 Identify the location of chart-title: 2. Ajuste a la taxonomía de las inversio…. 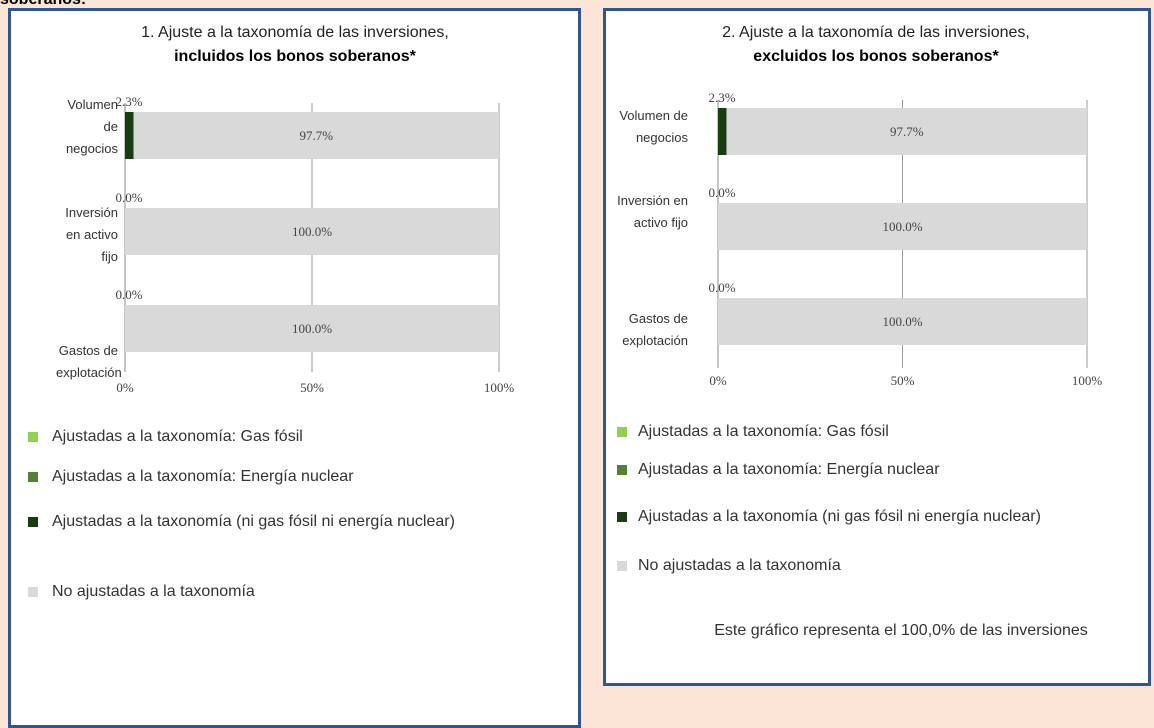
(876, 32).